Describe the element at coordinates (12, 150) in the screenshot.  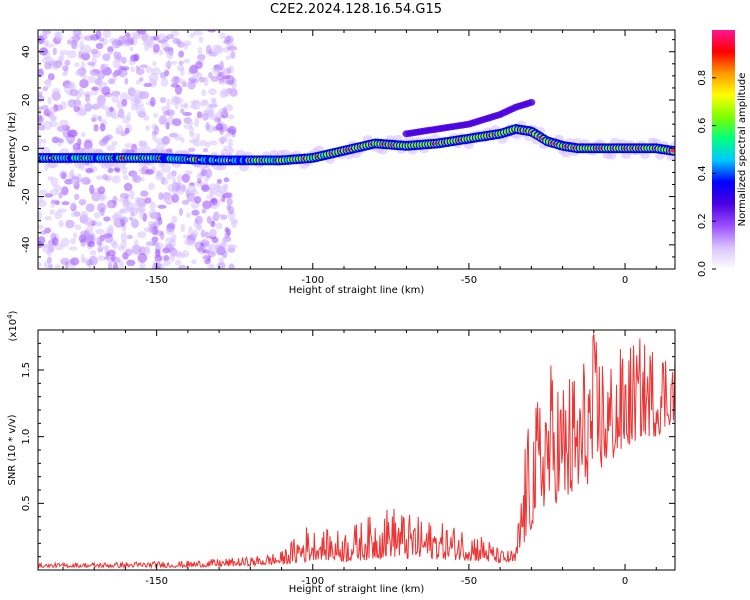
I see `heatmap-y-axis-label: Frequency (Hz)` at that location.